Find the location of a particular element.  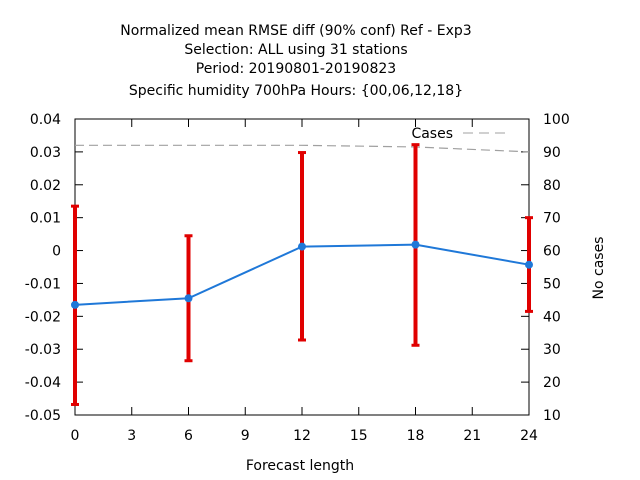

y-tick-label: 0.03 is located at coordinates (45, 153).